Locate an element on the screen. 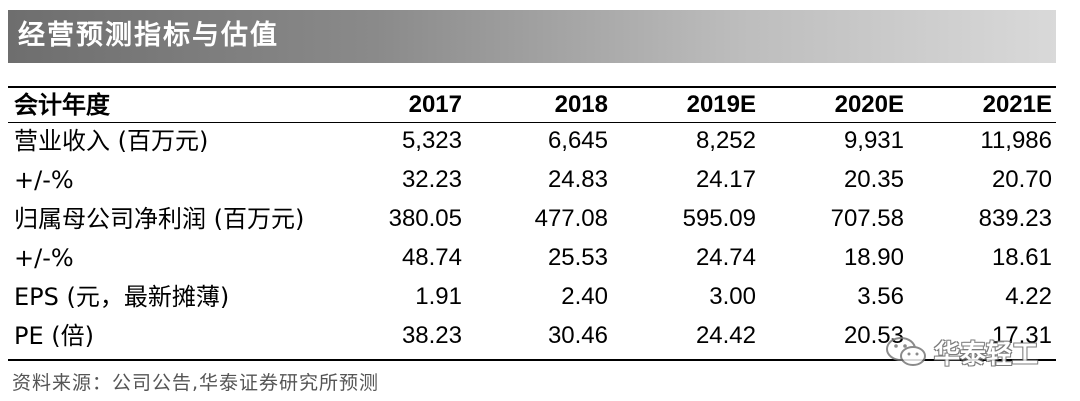 This screenshot has width=1080, height=401. table-cell: 3.00 is located at coordinates (732, 296).